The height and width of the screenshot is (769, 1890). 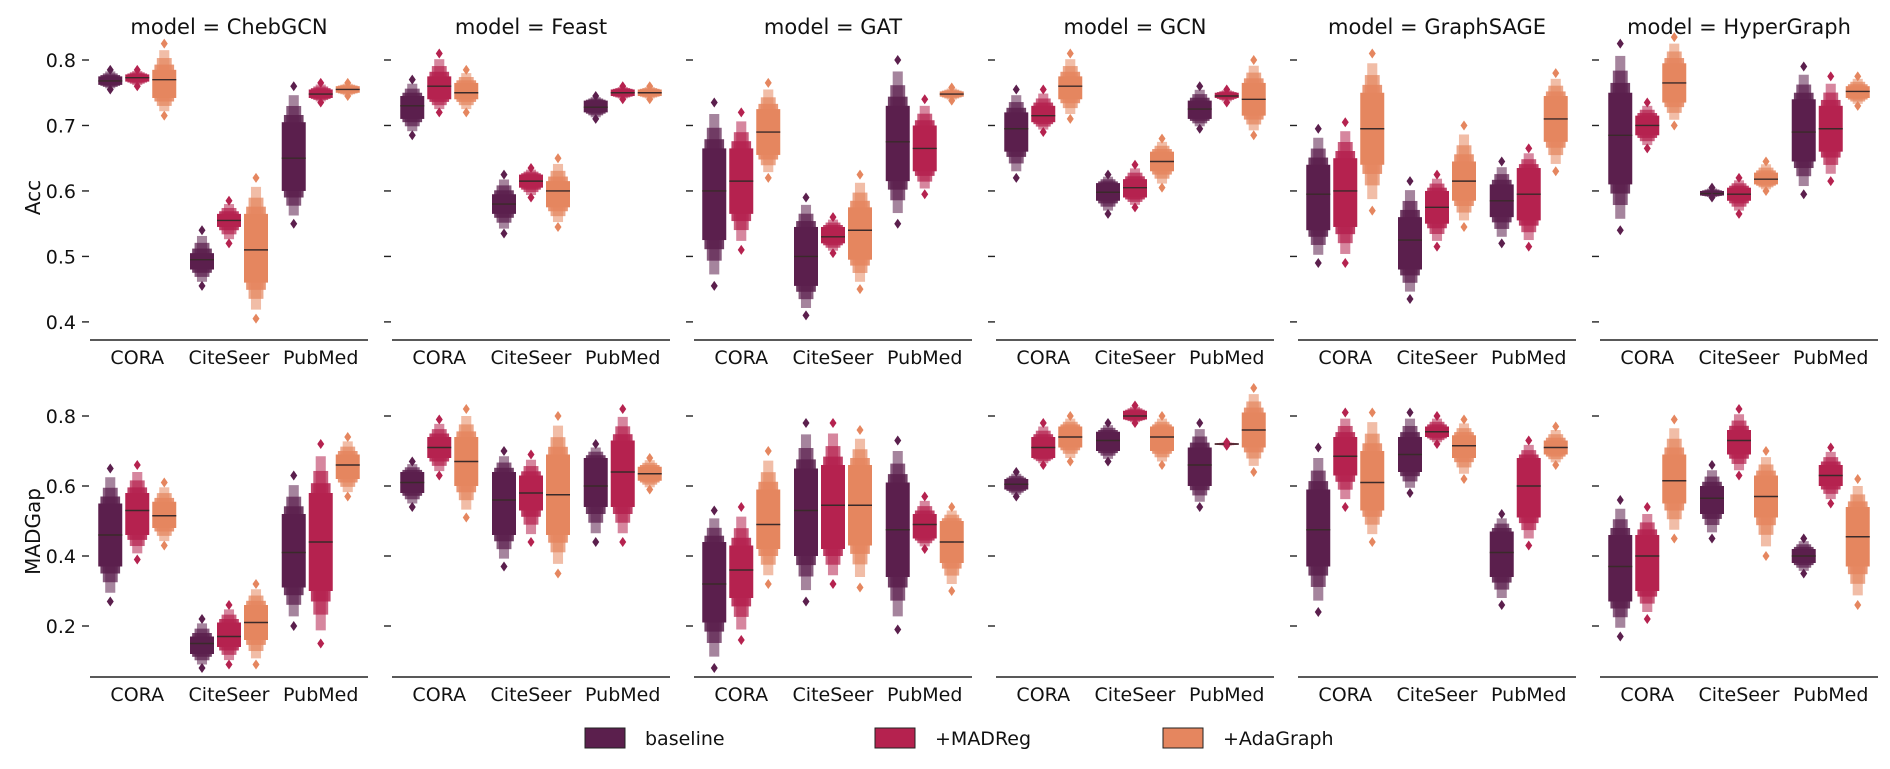 I want to click on y-axis-label: MADGap, so click(x=33, y=531).